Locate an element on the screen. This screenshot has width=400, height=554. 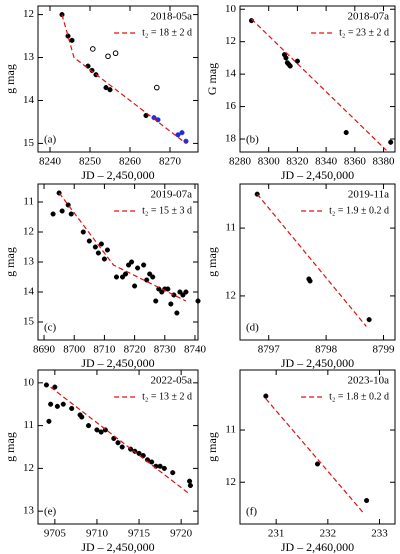
x-tick-label: 8250 is located at coordinates (90, 162).